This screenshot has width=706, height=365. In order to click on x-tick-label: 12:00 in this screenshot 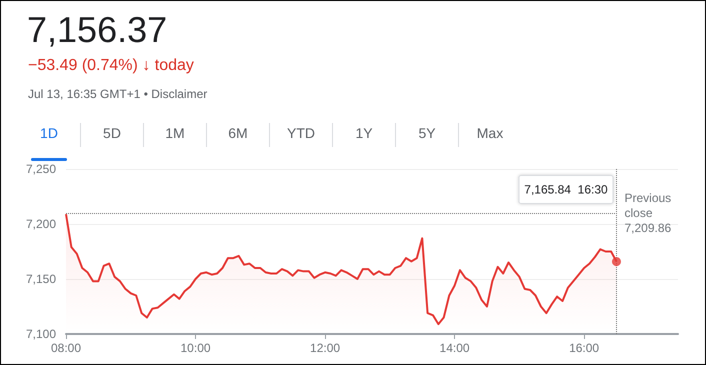, I will do `click(325, 348)`.